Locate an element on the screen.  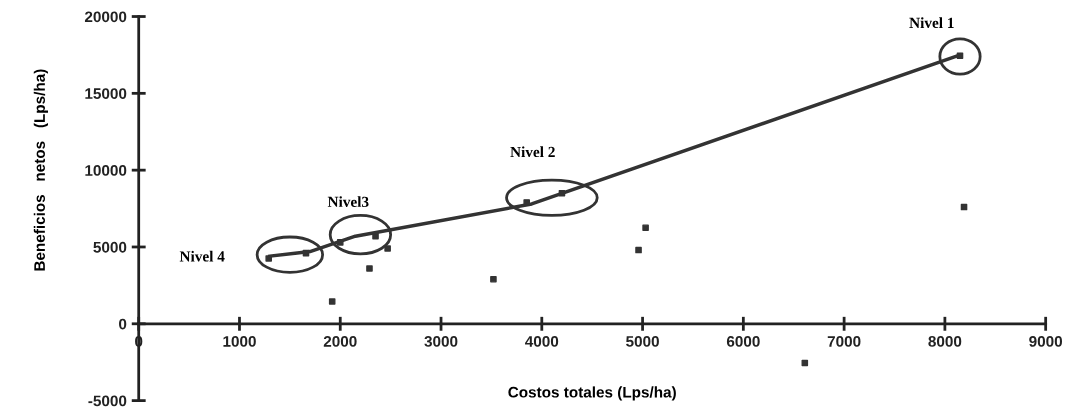
y-tick-label: 15000 is located at coordinates (106, 94).